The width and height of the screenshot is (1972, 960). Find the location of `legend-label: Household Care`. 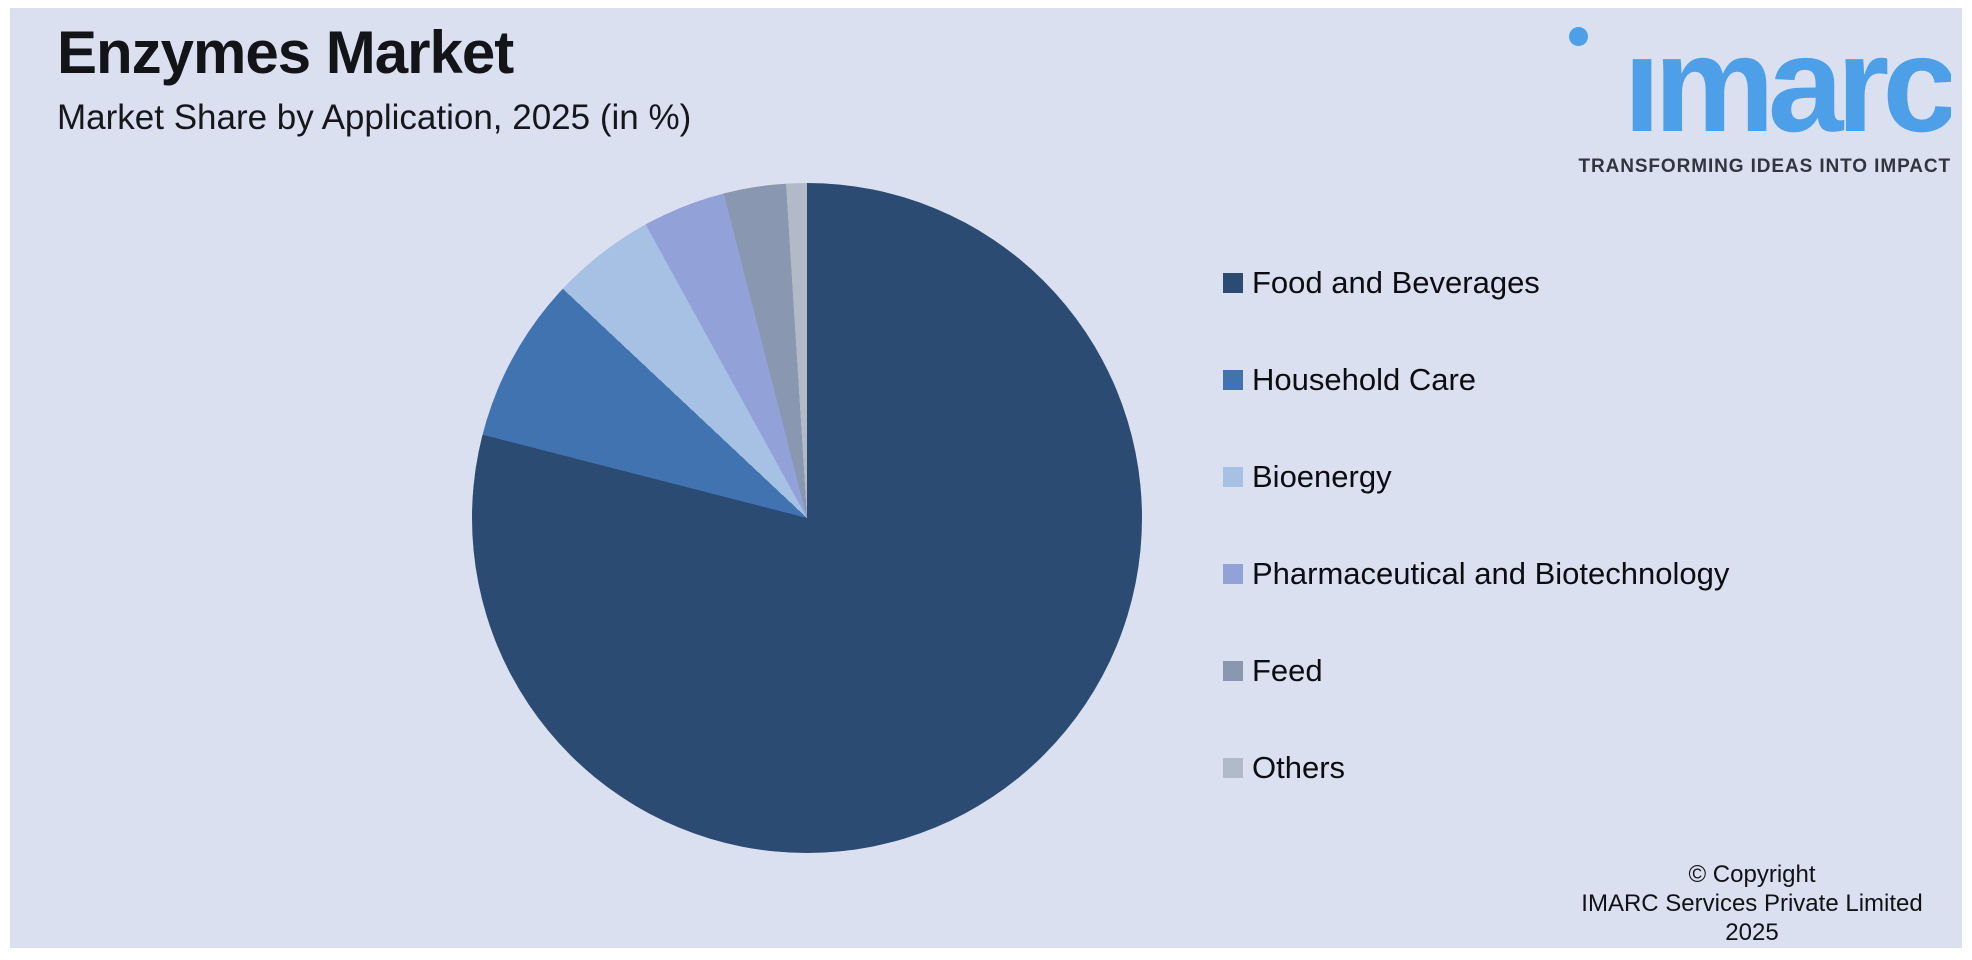

legend-label: Household Care is located at coordinates (1364, 379).